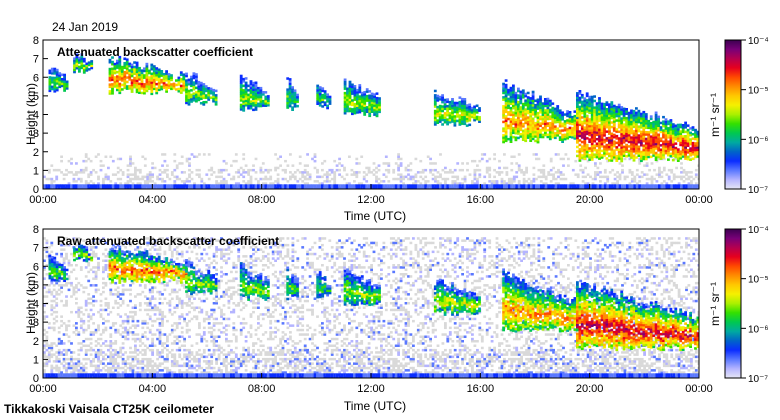  What do you see at coordinates (36, 97) in the screenshot?
I see `y-tick-label: 5` at bounding box center [36, 97].